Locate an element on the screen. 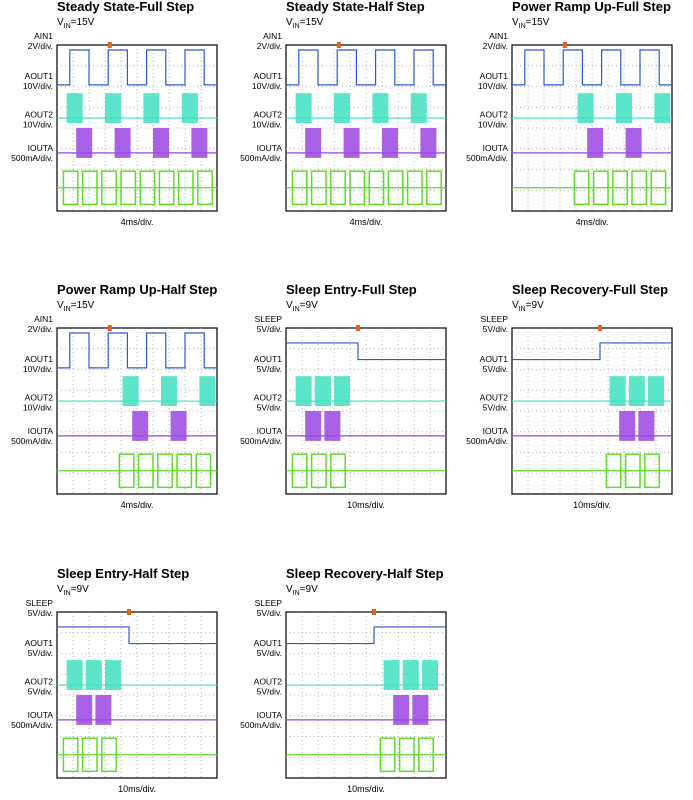 The width and height of the screenshot is (693, 800). vin-value: =9V is located at coordinates (535, 305).